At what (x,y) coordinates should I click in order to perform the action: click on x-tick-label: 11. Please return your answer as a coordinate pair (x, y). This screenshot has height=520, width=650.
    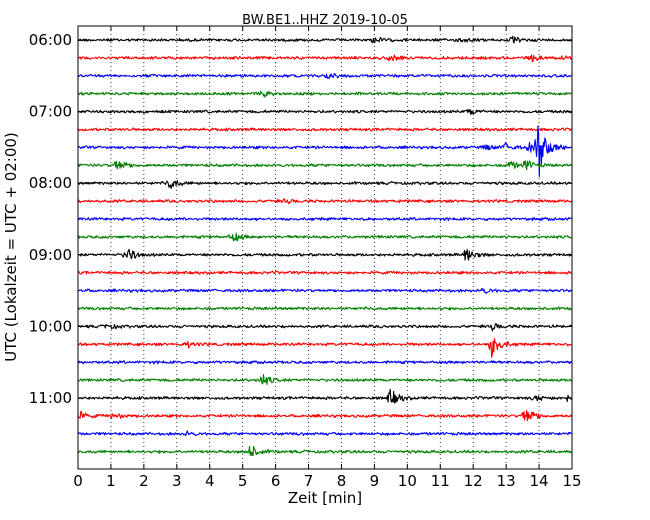
    Looking at the image, I should click on (440, 481).